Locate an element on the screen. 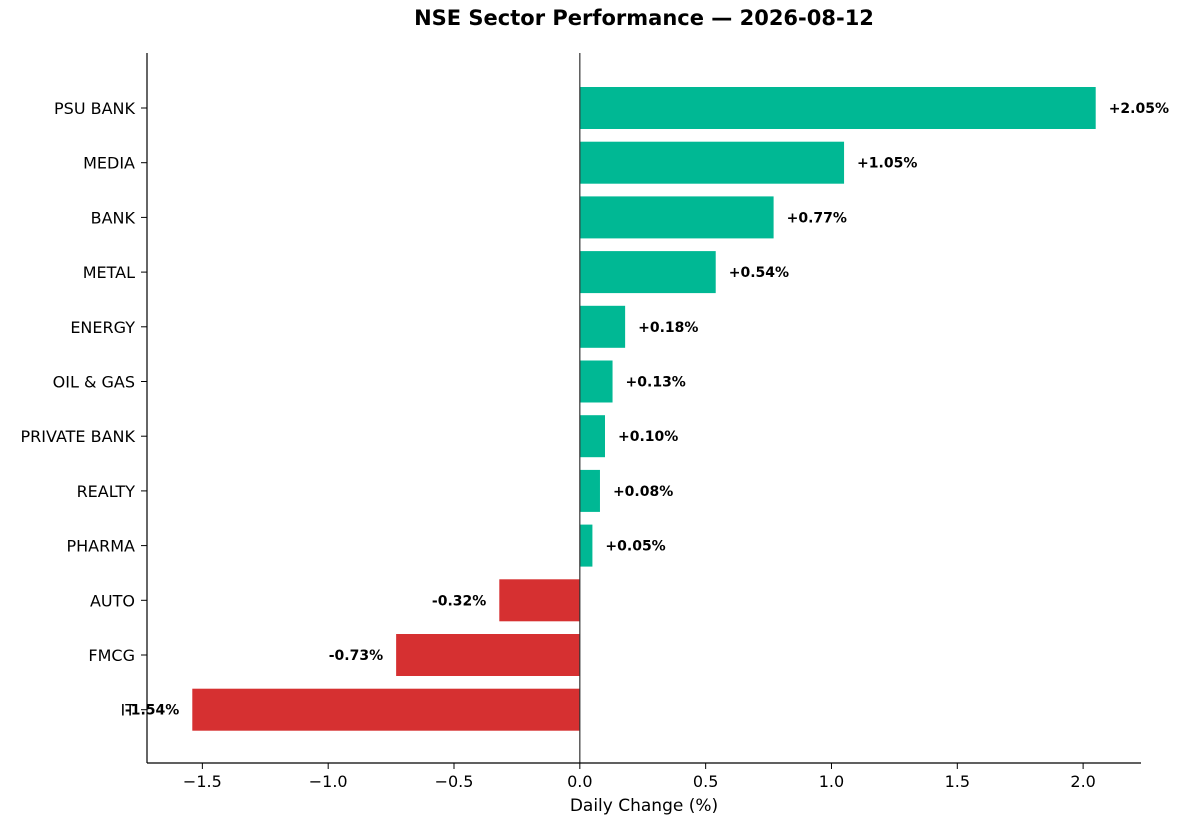 The height and width of the screenshot is (828, 1184). y-tick-label: REALTY is located at coordinates (106, 491).